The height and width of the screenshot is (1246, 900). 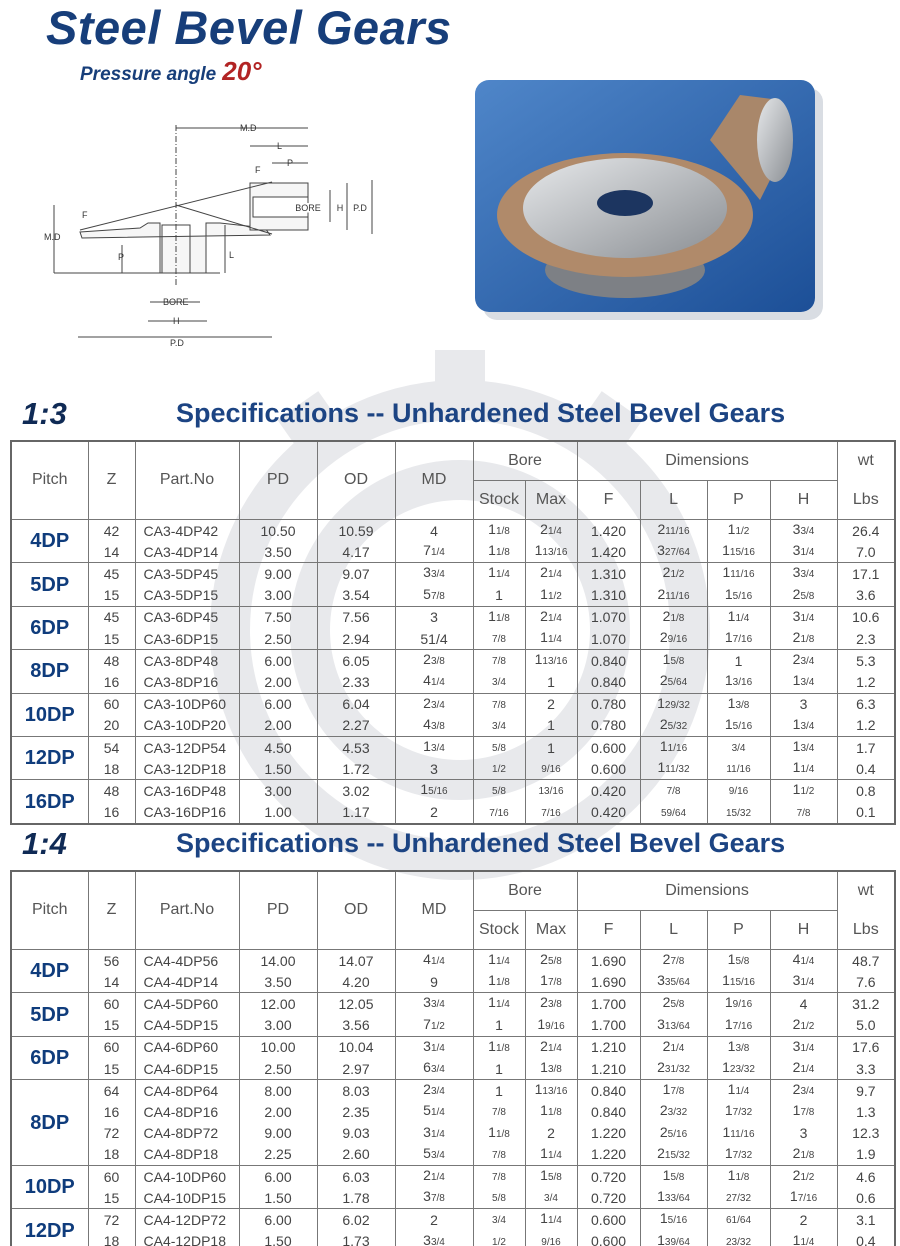 What do you see at coordinates (673, 790) in the screenshot?
I see `cell-l: 7/8` at bounding box center [673, 790].